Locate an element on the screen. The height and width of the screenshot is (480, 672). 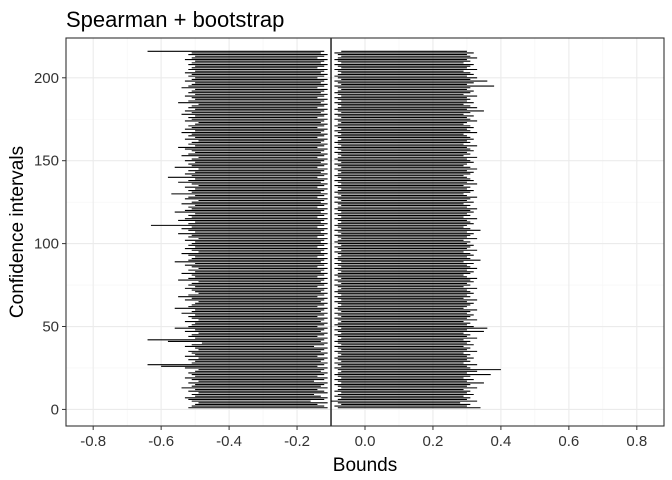
y-tick-label: 50 is located at coordinates (50, 327).